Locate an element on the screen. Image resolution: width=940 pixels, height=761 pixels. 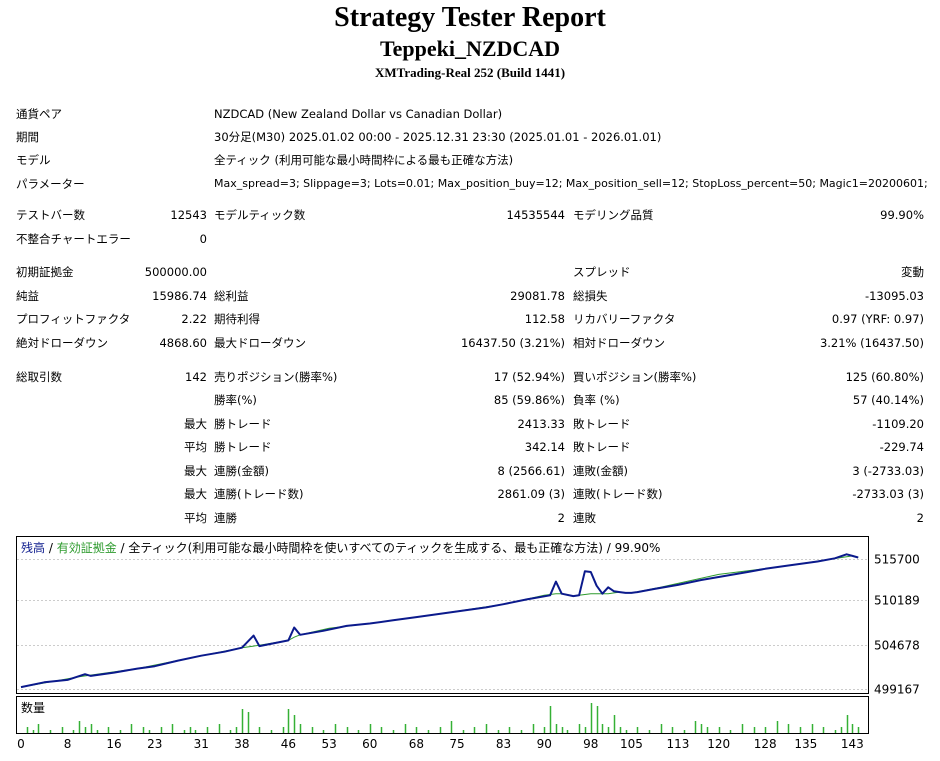
x-tick-label: 60 is located at coordinates (369, 744).